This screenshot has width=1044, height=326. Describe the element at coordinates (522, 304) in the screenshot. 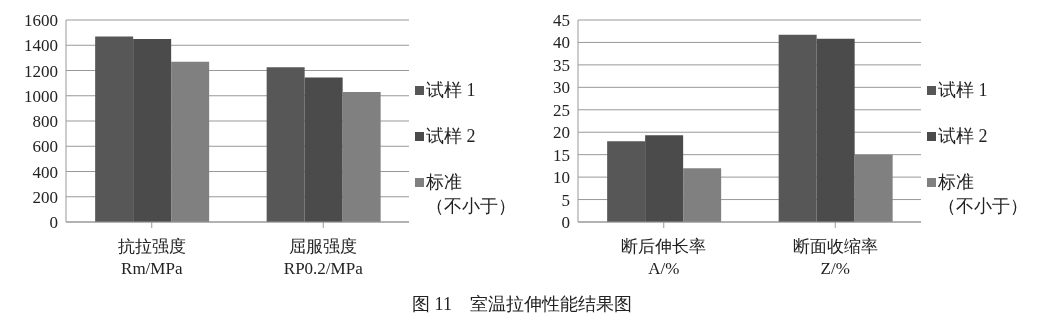

I see `caption: 图 11 室温拉伸性能结果图` at that location.